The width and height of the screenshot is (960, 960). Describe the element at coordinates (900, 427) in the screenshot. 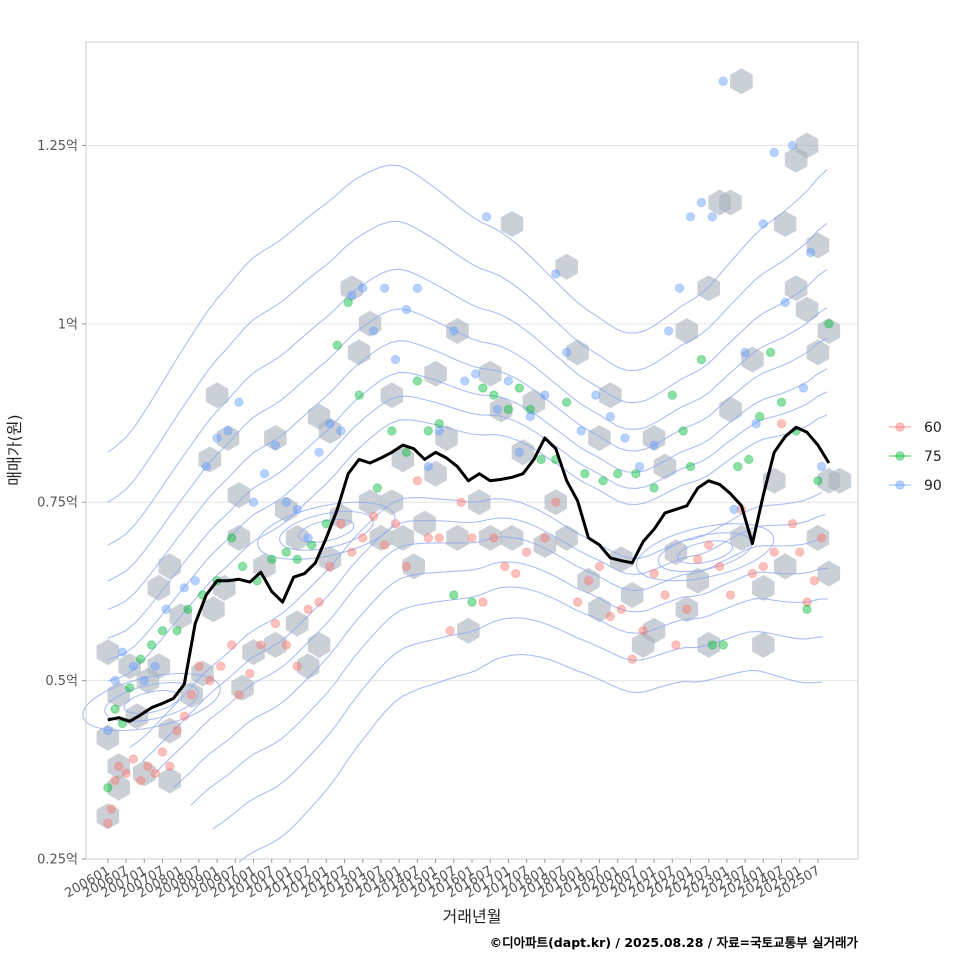

I see `legend-key-dot` at that location.